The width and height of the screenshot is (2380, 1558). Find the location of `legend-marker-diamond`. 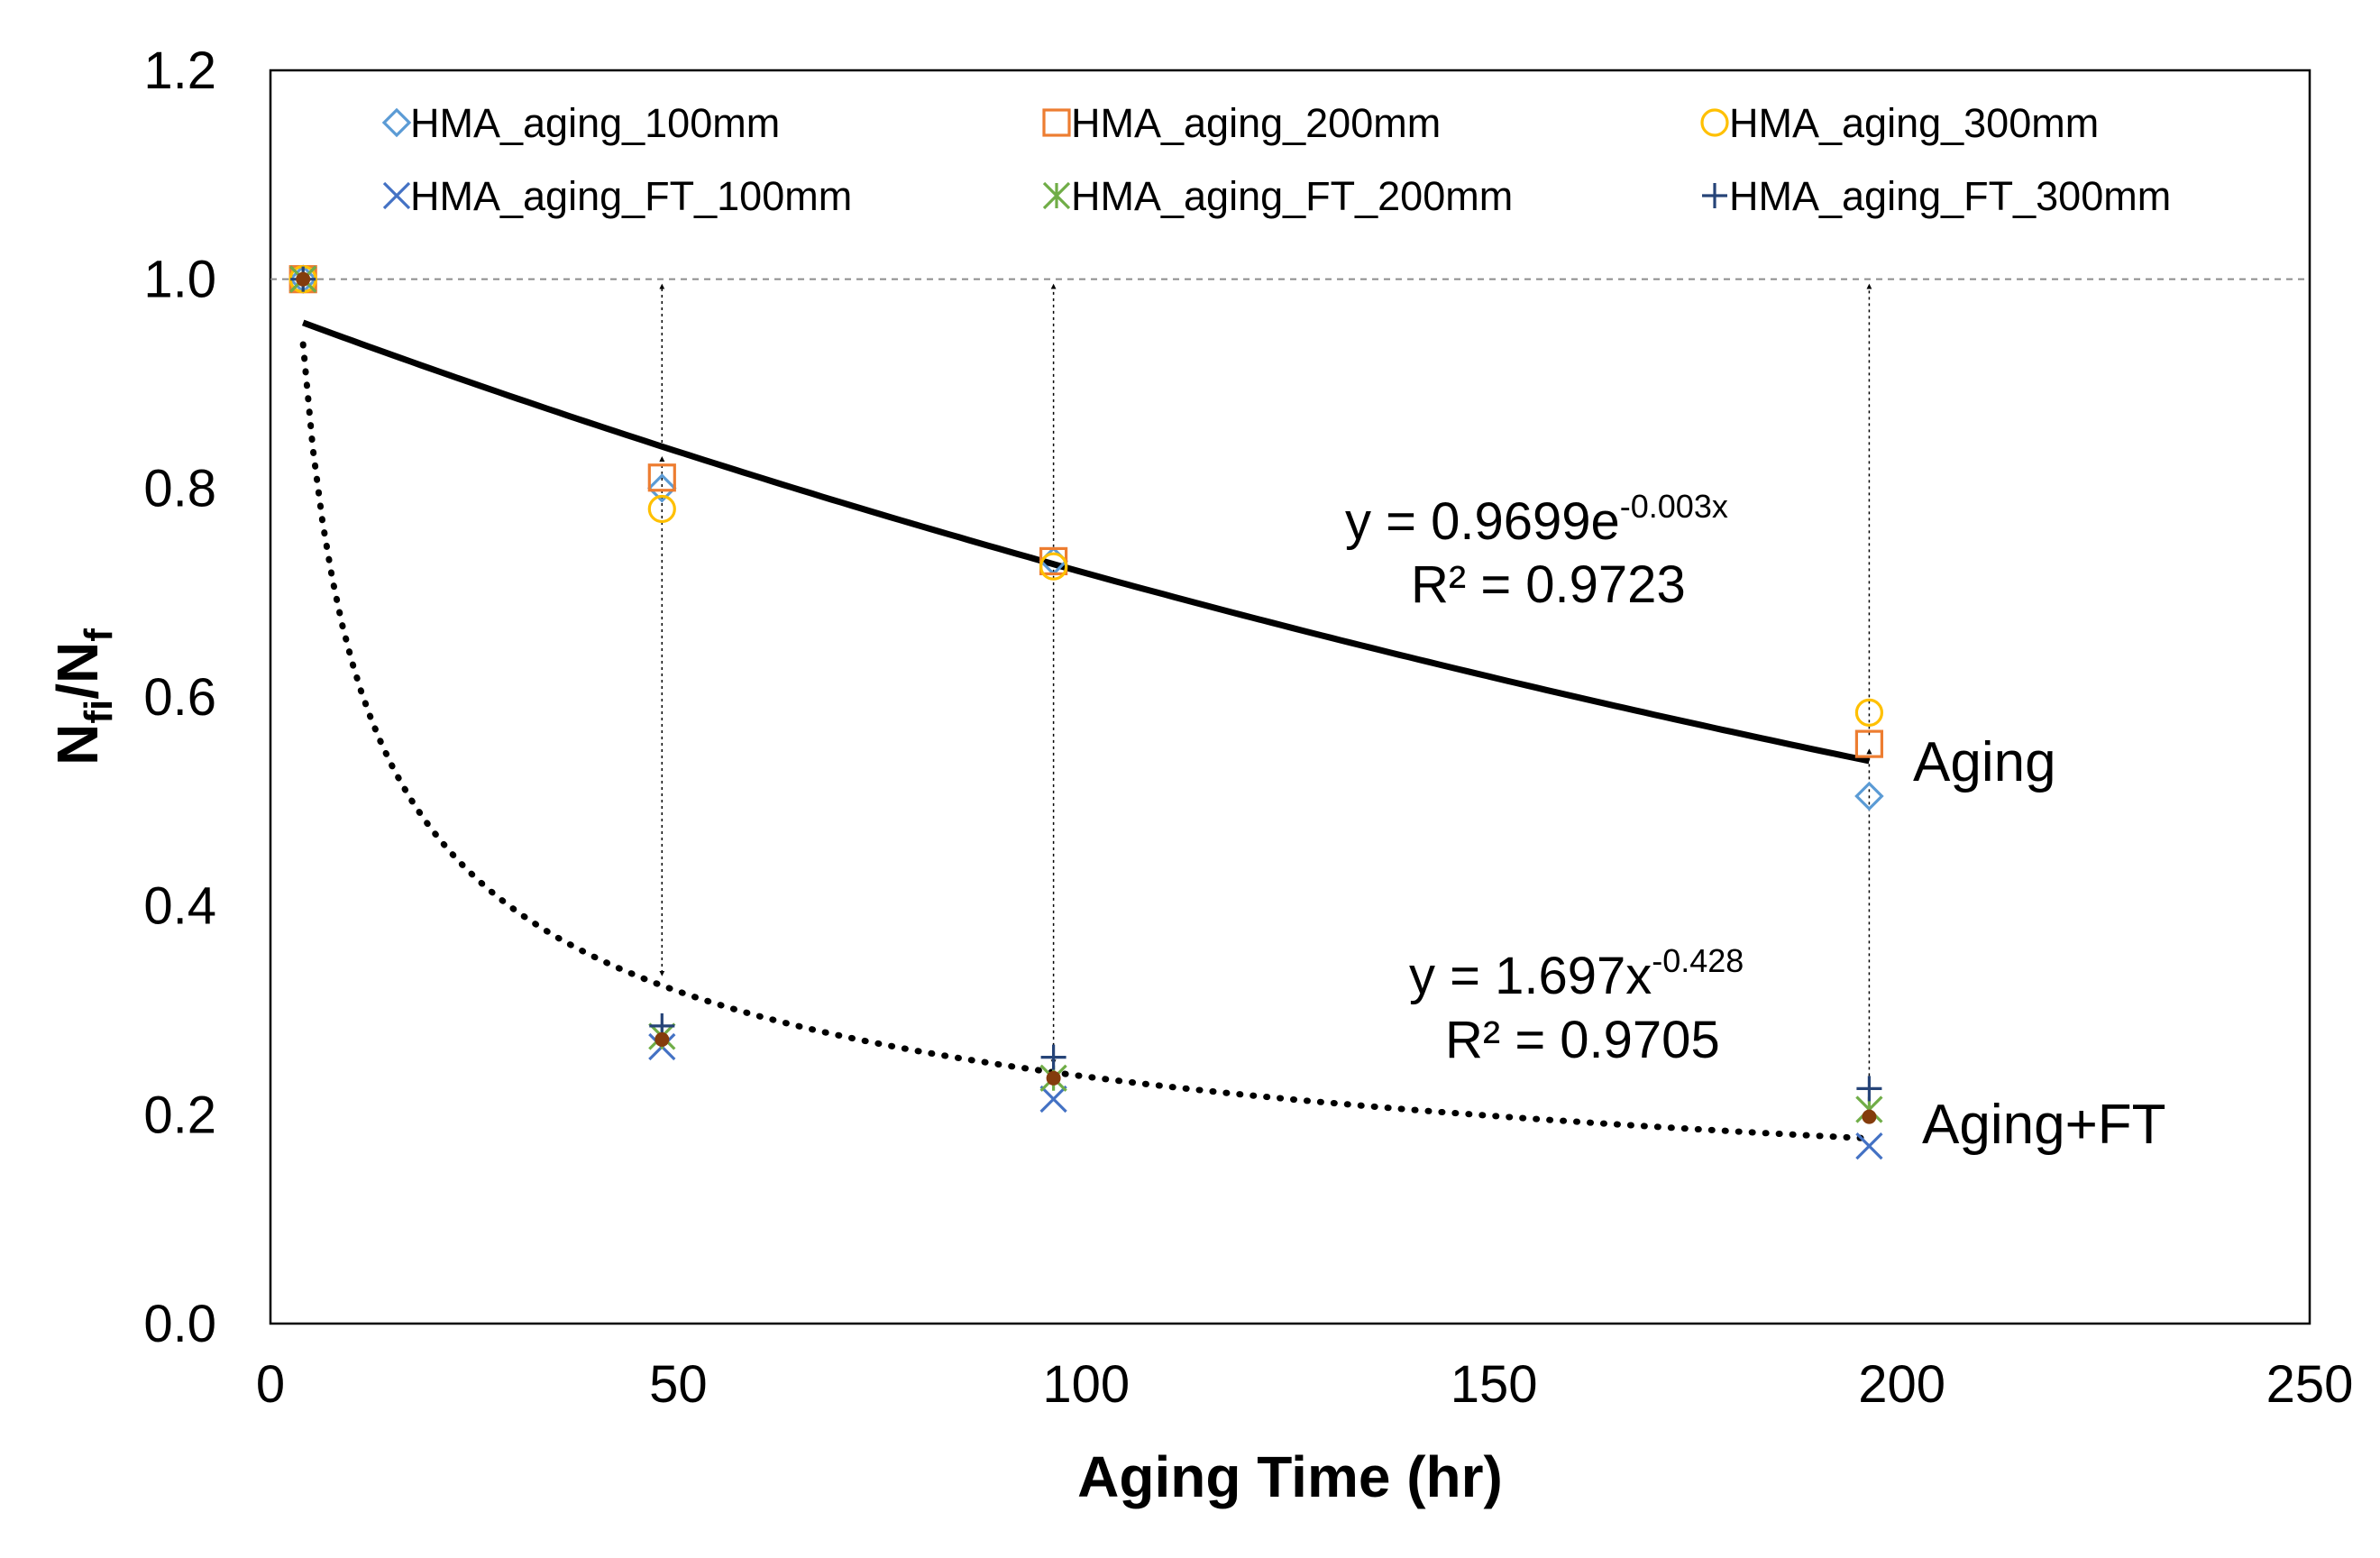

legend-marker-diamond is located at coordinates (396, 122).